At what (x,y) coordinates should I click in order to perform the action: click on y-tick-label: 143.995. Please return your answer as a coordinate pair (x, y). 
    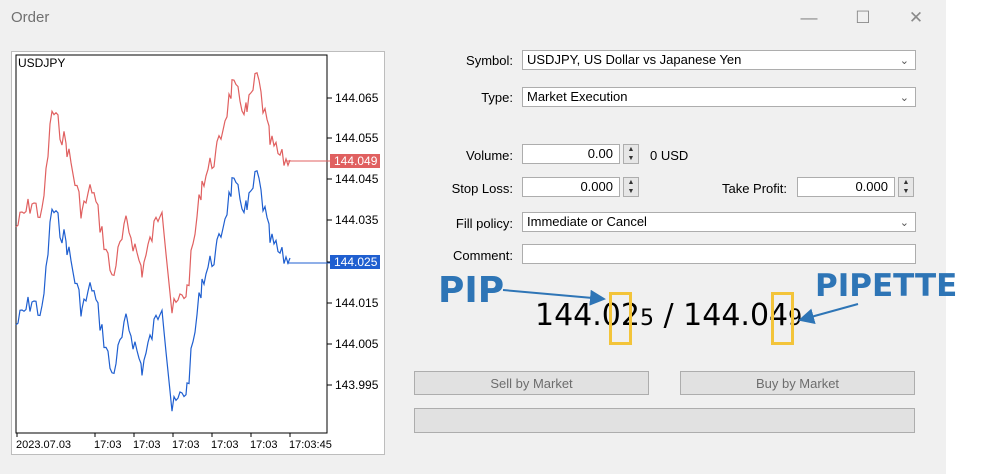
    Looking at the image, I should click on (357, 385).